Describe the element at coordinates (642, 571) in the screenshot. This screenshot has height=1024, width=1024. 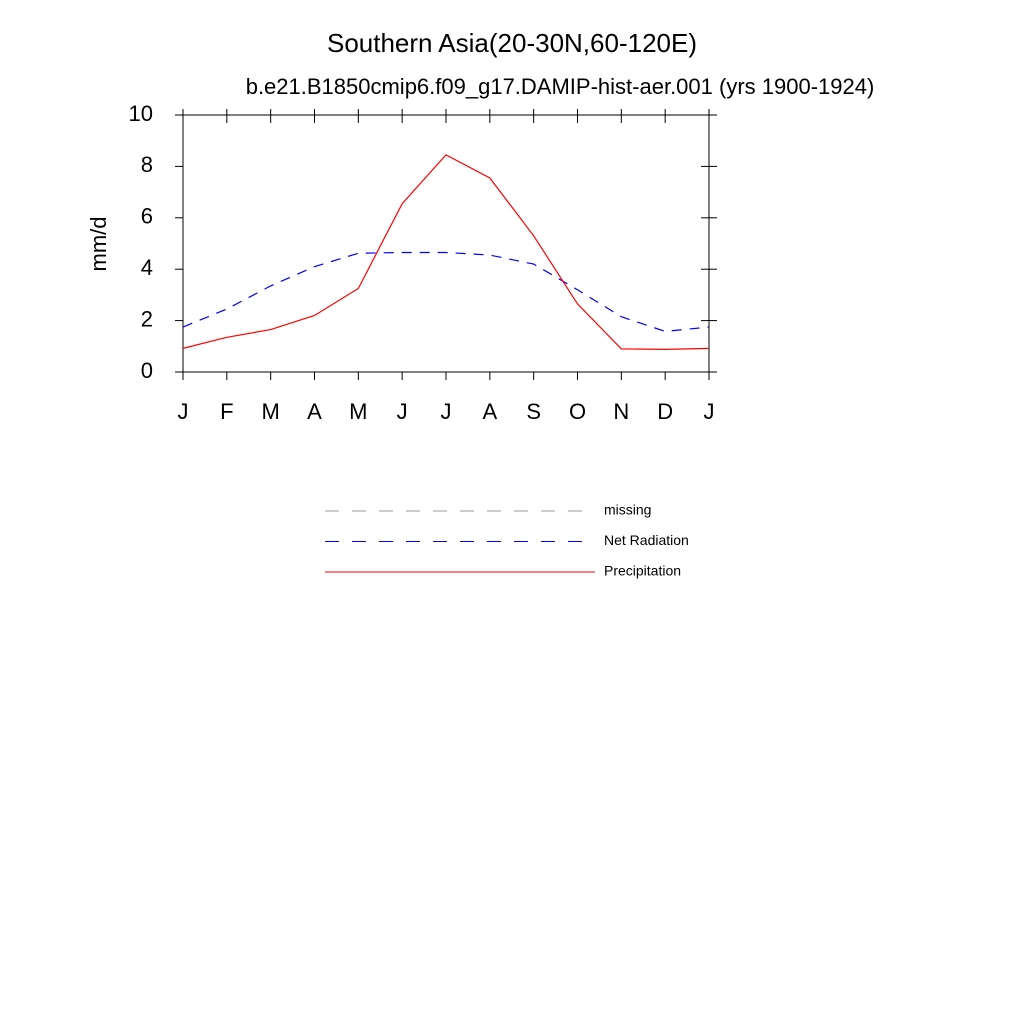
I see `legend-label: Precipitation` at that location.